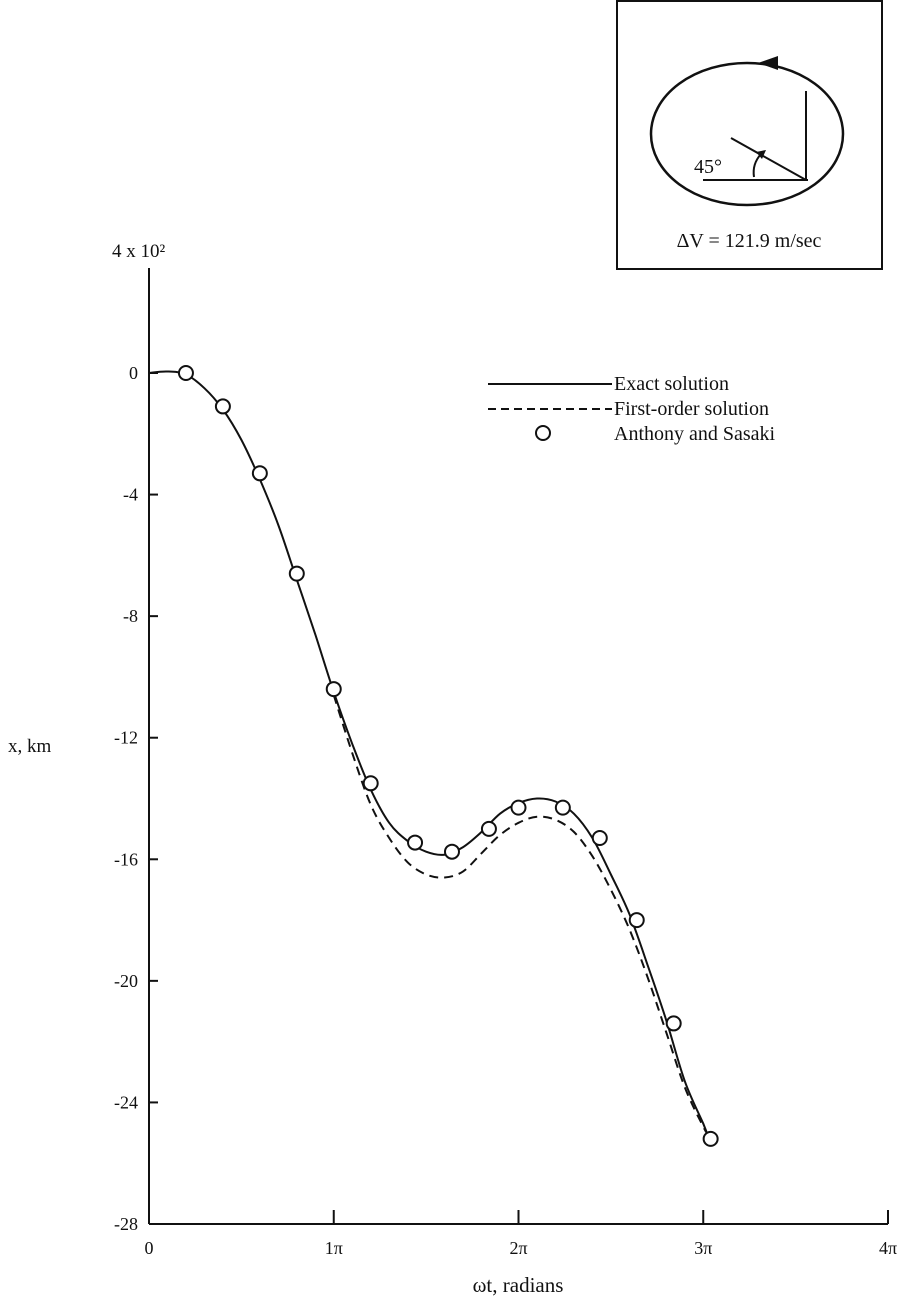 This screenshot has height=1307, width=907. Describe the element at coordinates (139, 251) in the screenshot. I see `y-multiplier-label: 4 x 10²` at that location.